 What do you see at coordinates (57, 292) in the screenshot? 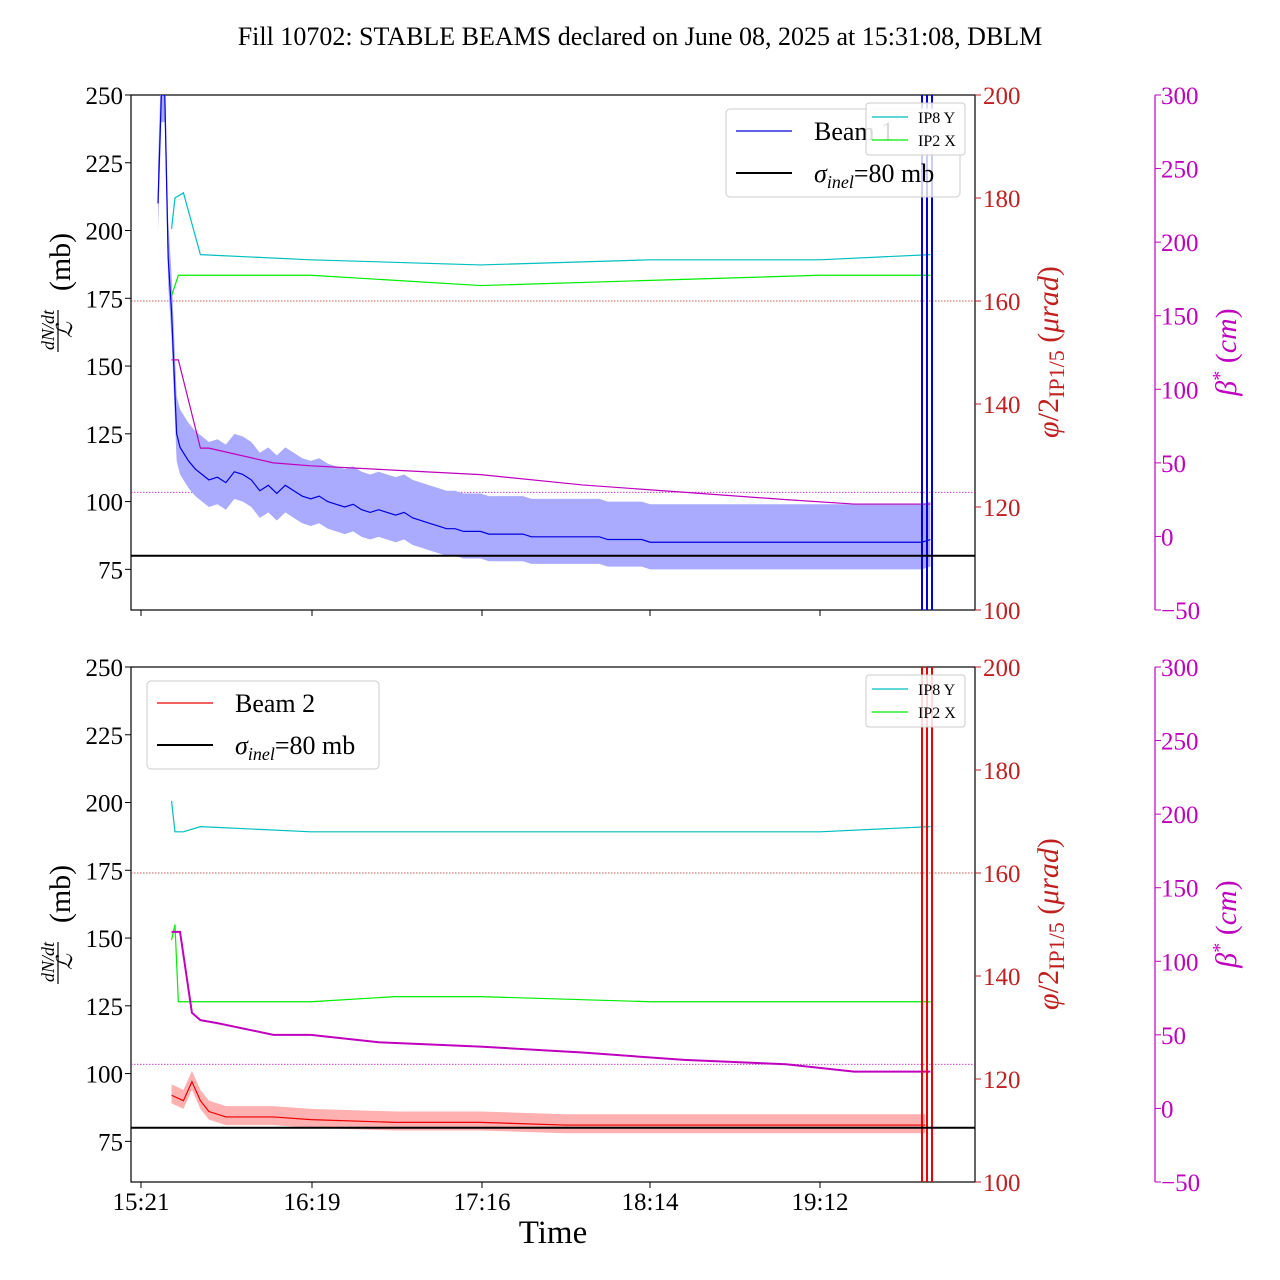
I see `top-y-axis-label: dN/dt ℒ (mb)` at bounding box center [57, 292].